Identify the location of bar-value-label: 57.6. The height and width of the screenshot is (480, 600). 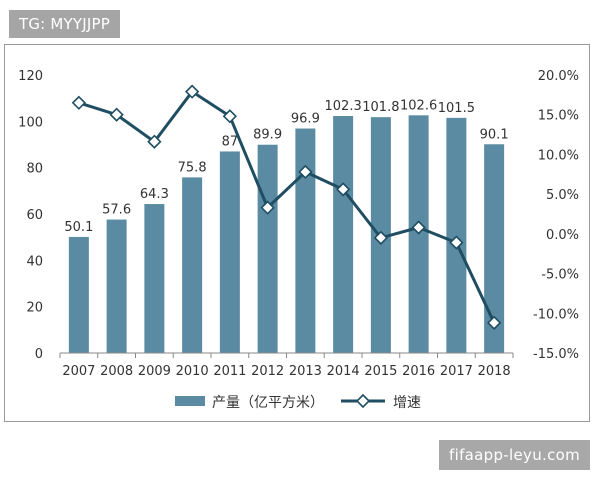
(116, 210).